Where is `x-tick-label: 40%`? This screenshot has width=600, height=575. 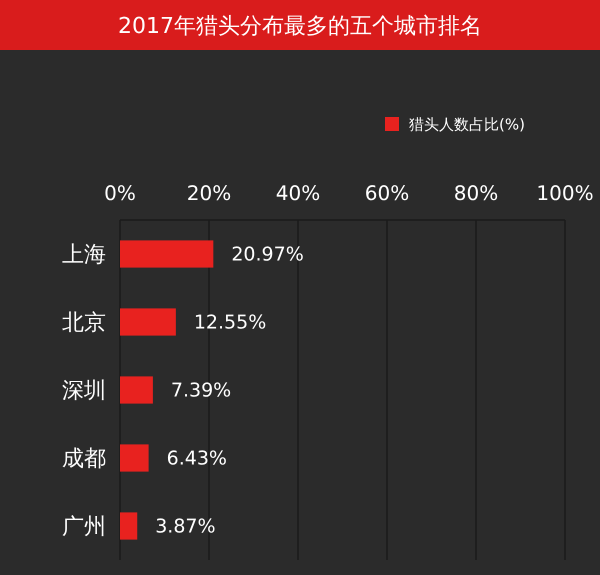 x-tick-label: 40% is located at coordinates (298, 193).